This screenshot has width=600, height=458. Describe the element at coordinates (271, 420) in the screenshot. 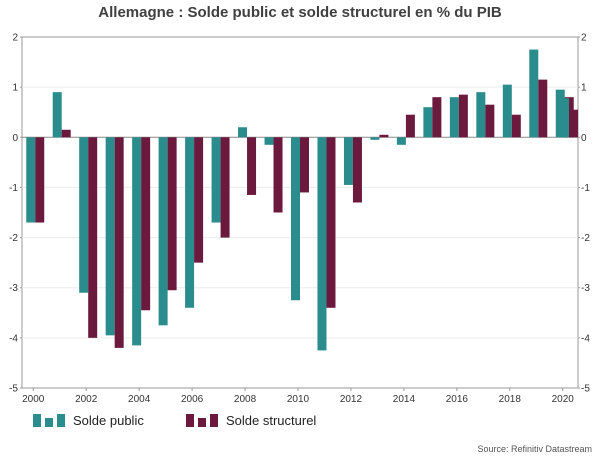

I see `legend-label: Solde structurel` at that location.